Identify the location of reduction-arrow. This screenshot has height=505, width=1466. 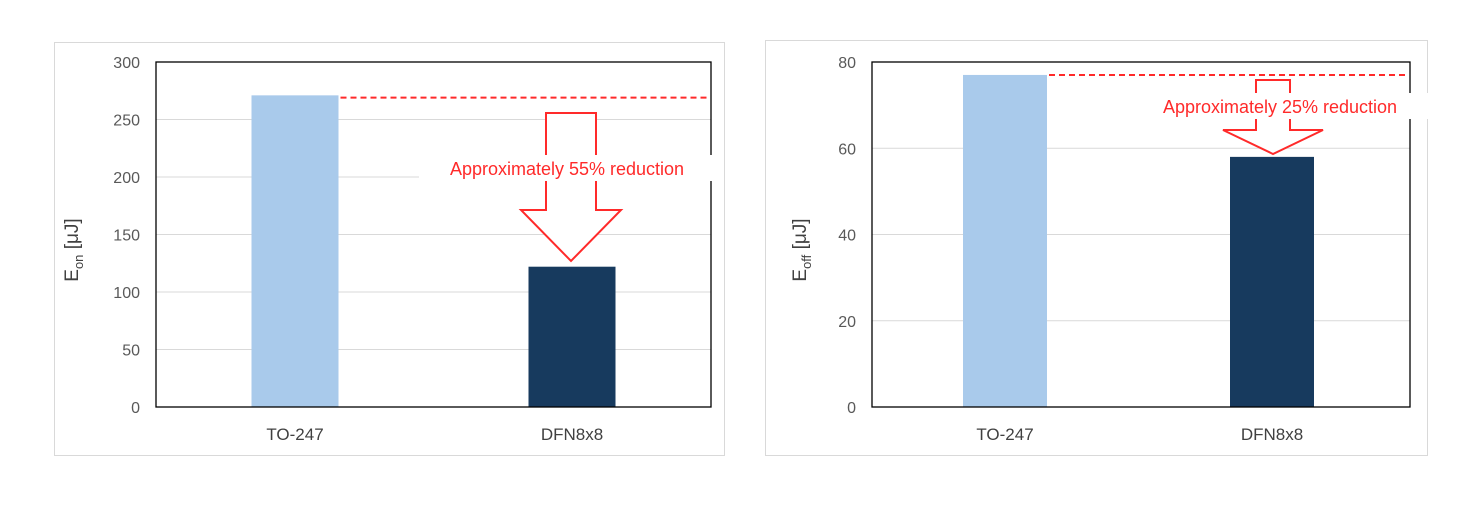
(571, 187).